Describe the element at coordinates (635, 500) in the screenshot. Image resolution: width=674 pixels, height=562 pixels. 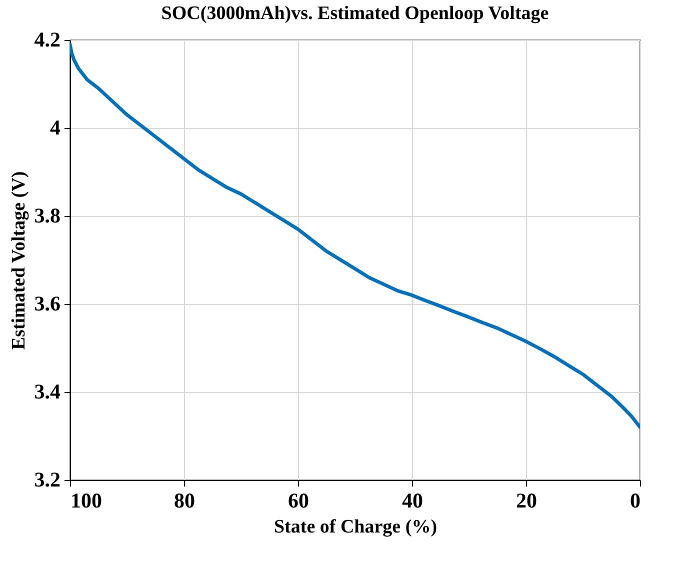
I see `x-tick-label: 0` at that location.